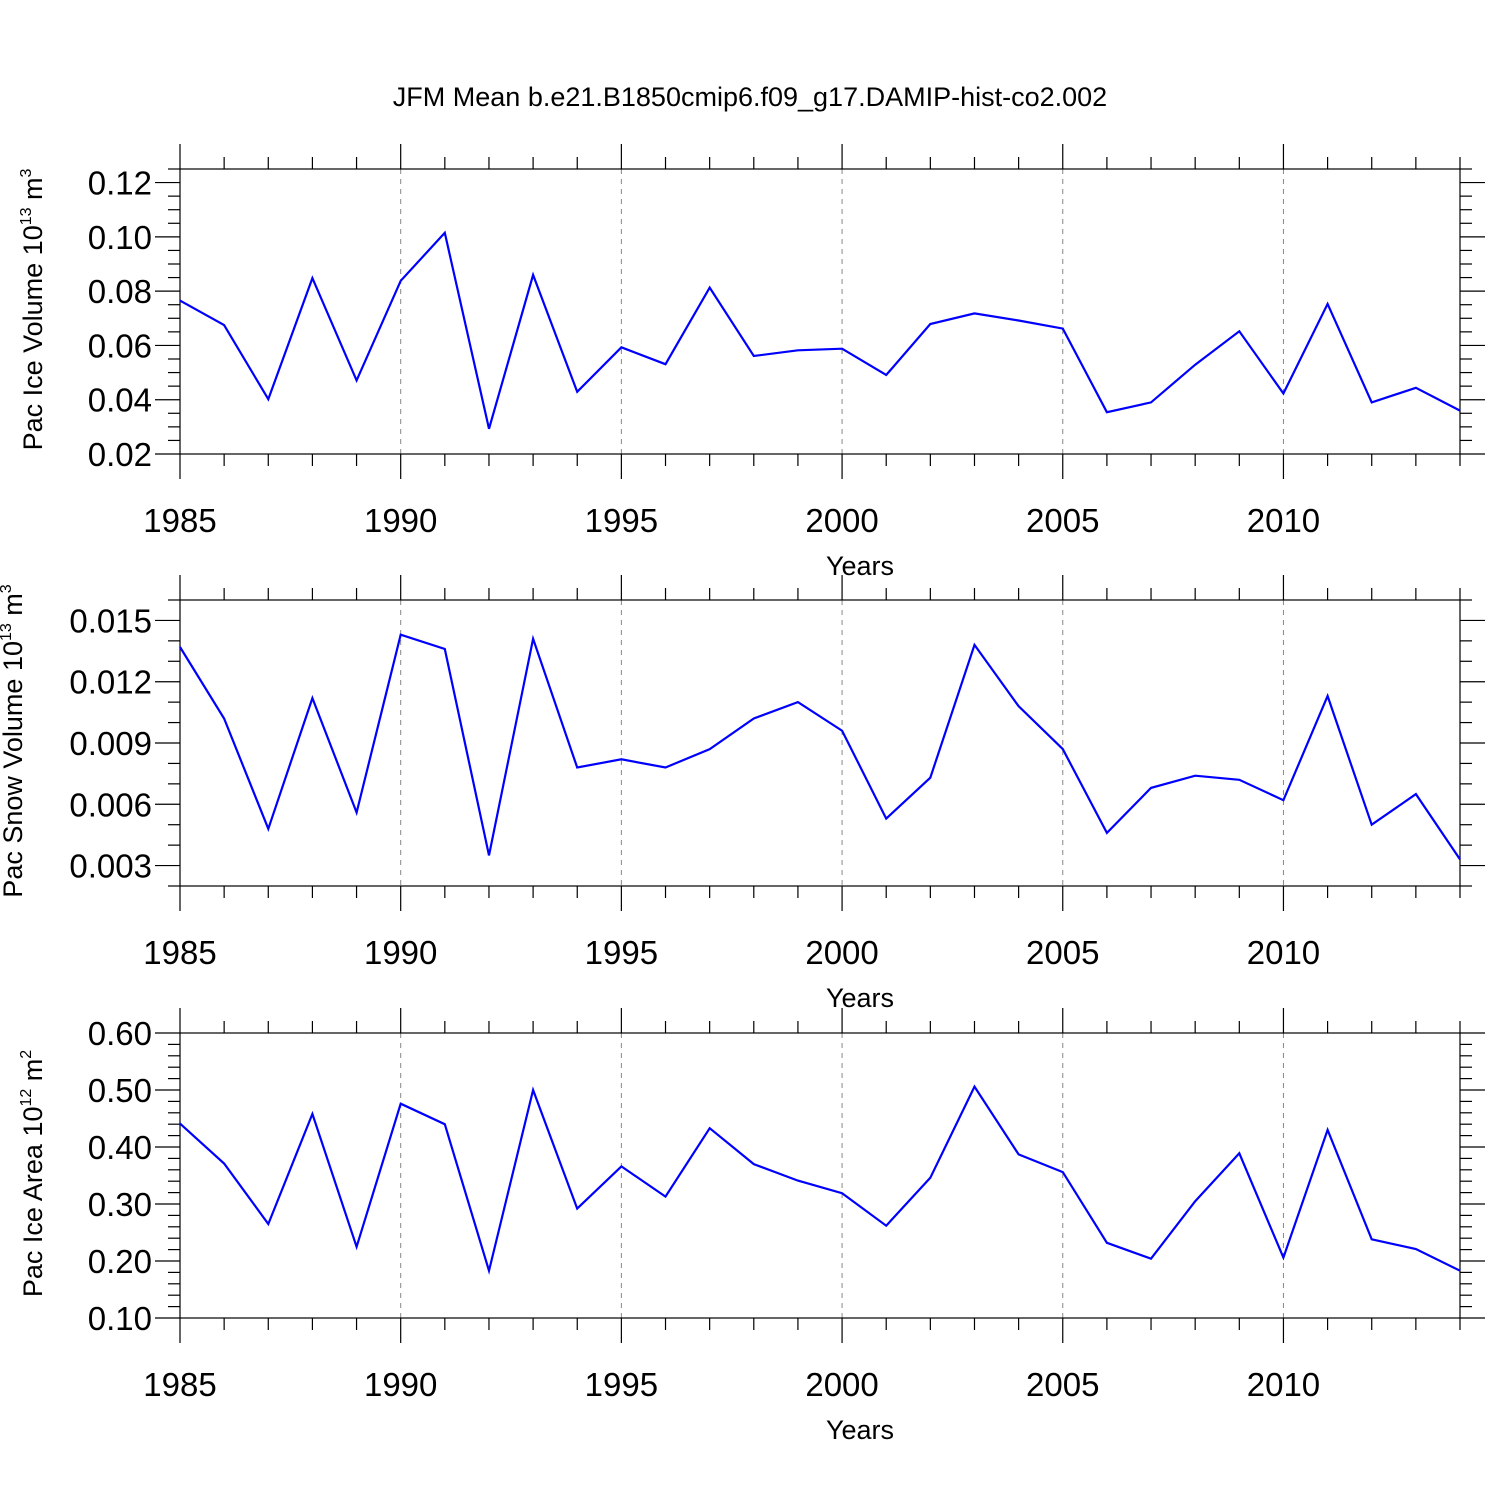 The image size is (1500, 1500). I want to click on grid-ice-area, so click(842, 1175).